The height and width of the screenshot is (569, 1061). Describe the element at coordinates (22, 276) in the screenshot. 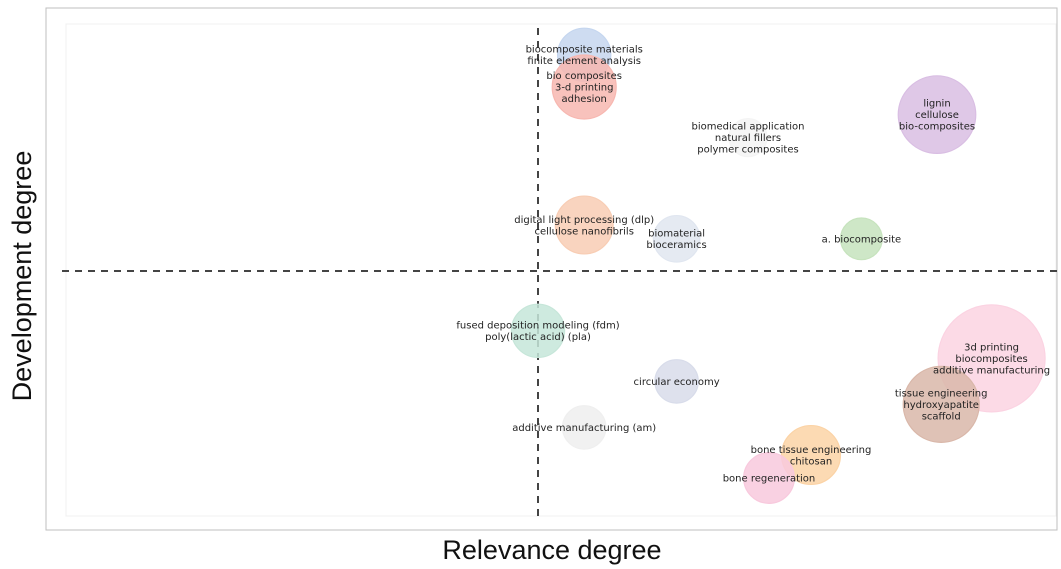

I see `y-axis-title: Development degree` at that location.